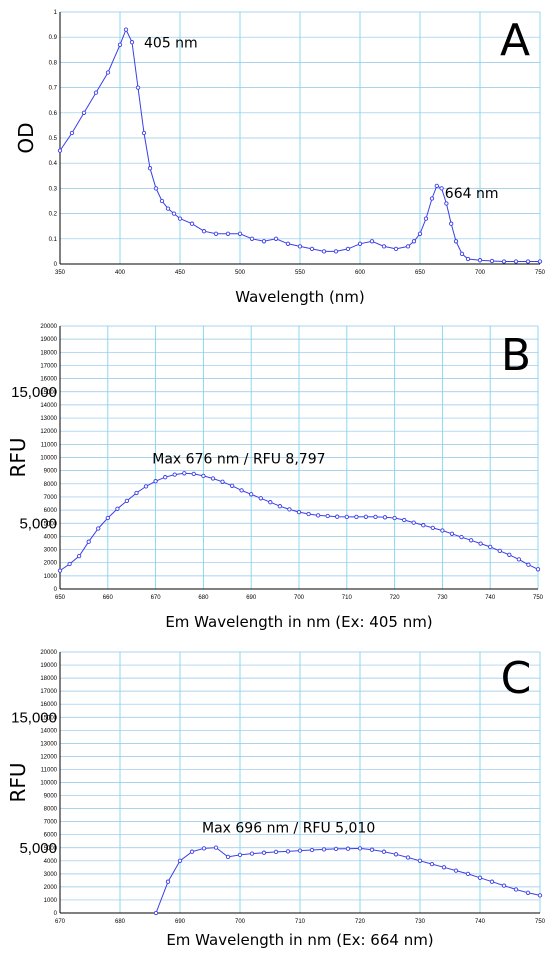  I want to click on y-tick-label: 13000, so click(48, 744).